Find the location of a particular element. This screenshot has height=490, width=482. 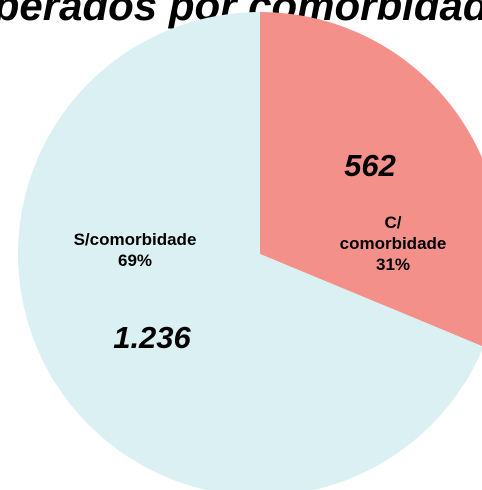

slice-value: 562 is located at coordinates (370, 165).